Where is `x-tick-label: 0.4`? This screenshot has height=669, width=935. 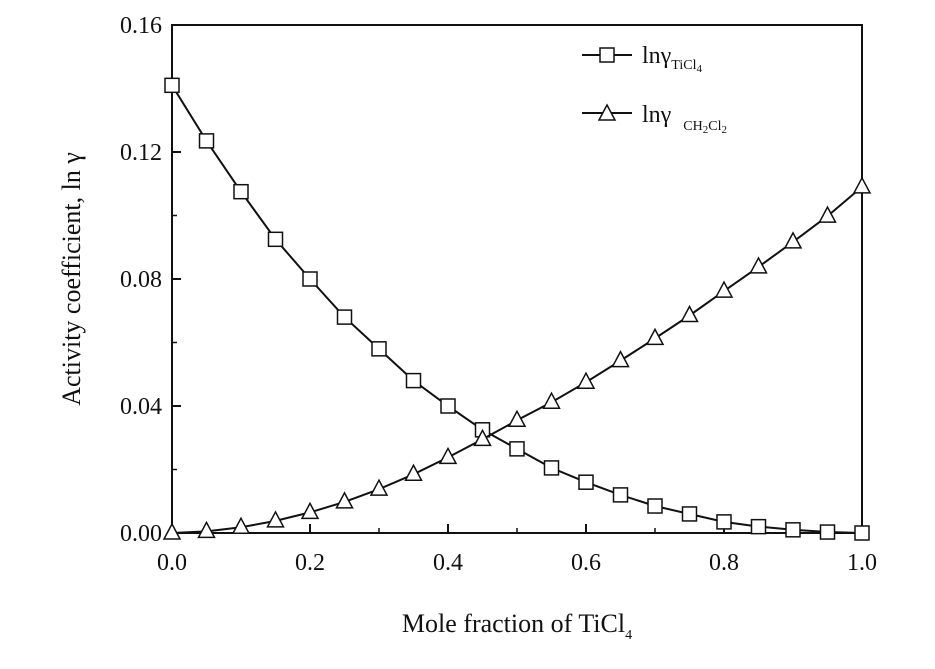 x-tick-label: 0.4 is located at coordinates (448, 563).